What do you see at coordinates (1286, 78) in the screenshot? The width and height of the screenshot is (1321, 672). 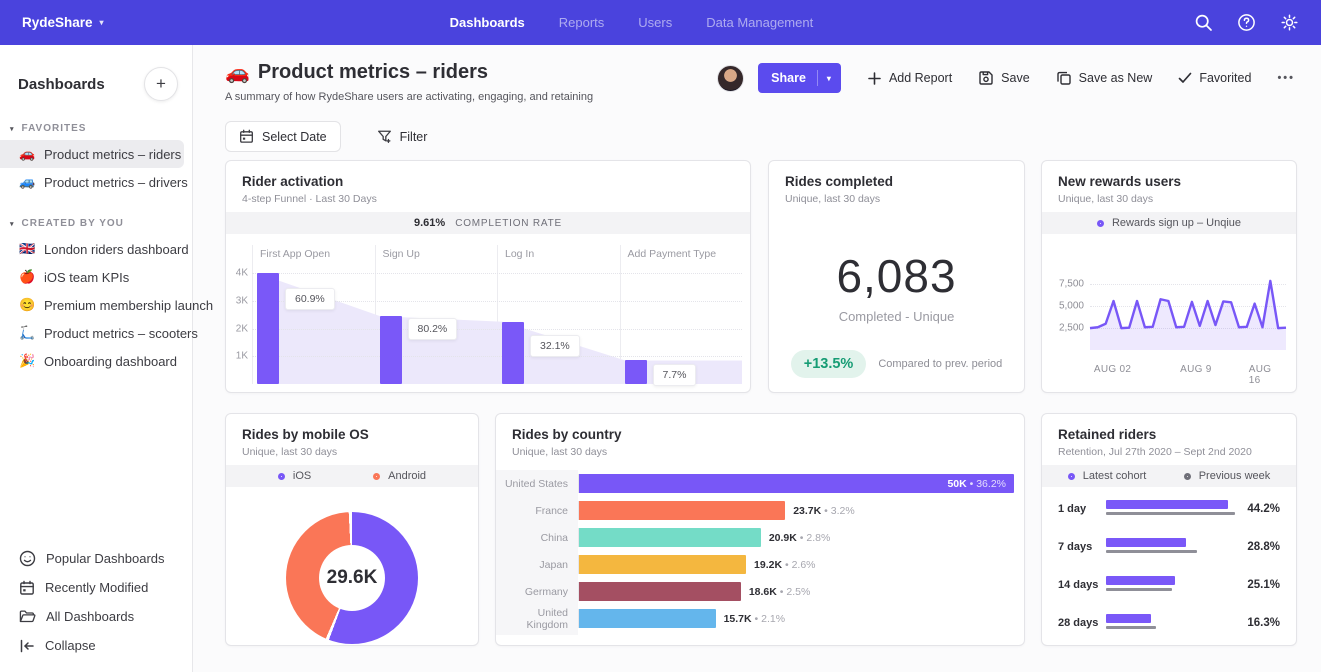 I see `more-options-button: •••` at bounding box center [1286, 78].